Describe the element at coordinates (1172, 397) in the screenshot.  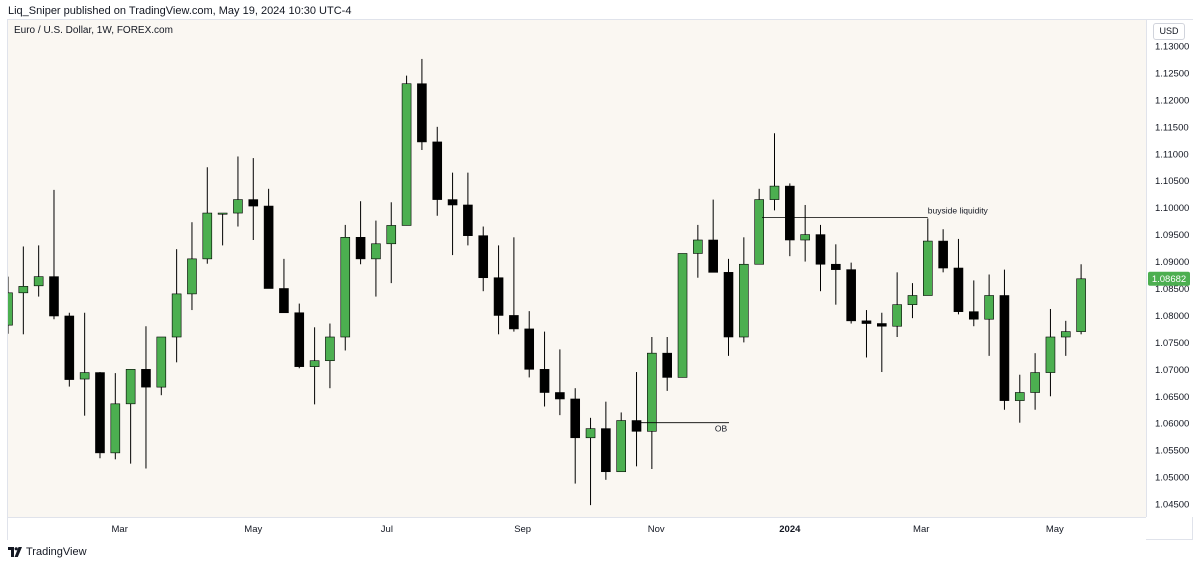
I see `price-tick-label: 1.06500` at that location.